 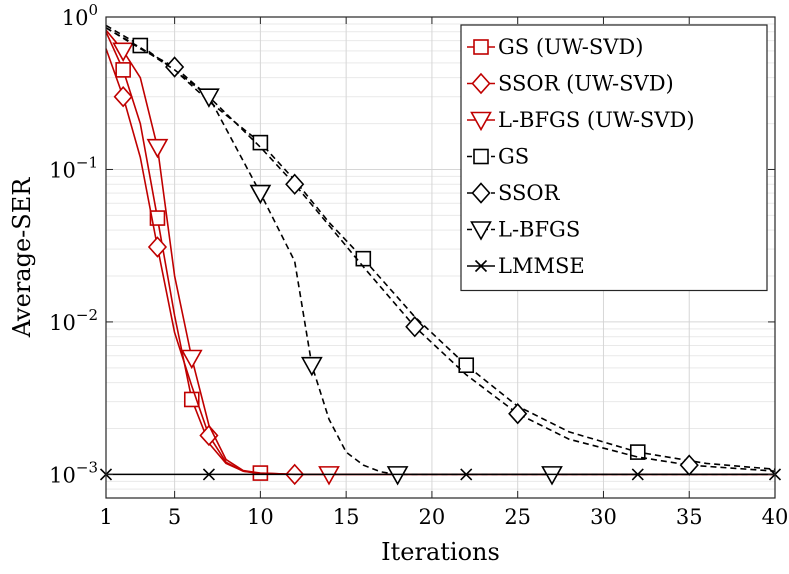 I want to click on legend-label: SSOR, so click(x=529, y=193).